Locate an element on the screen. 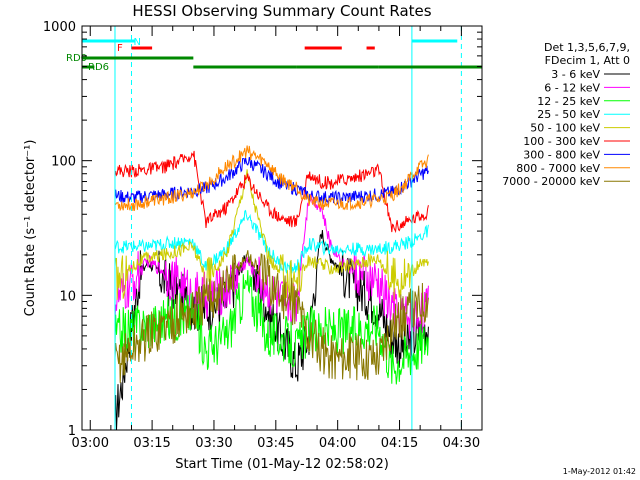  legend-label-4: 50 - 100 keV is located at coordinates (565, 128).